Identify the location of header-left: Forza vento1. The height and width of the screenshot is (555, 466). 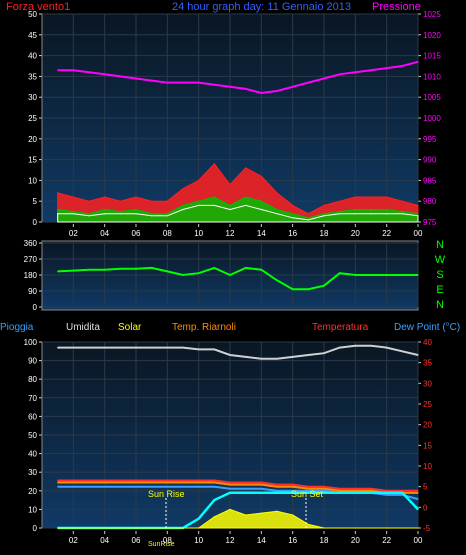
(38, 7).